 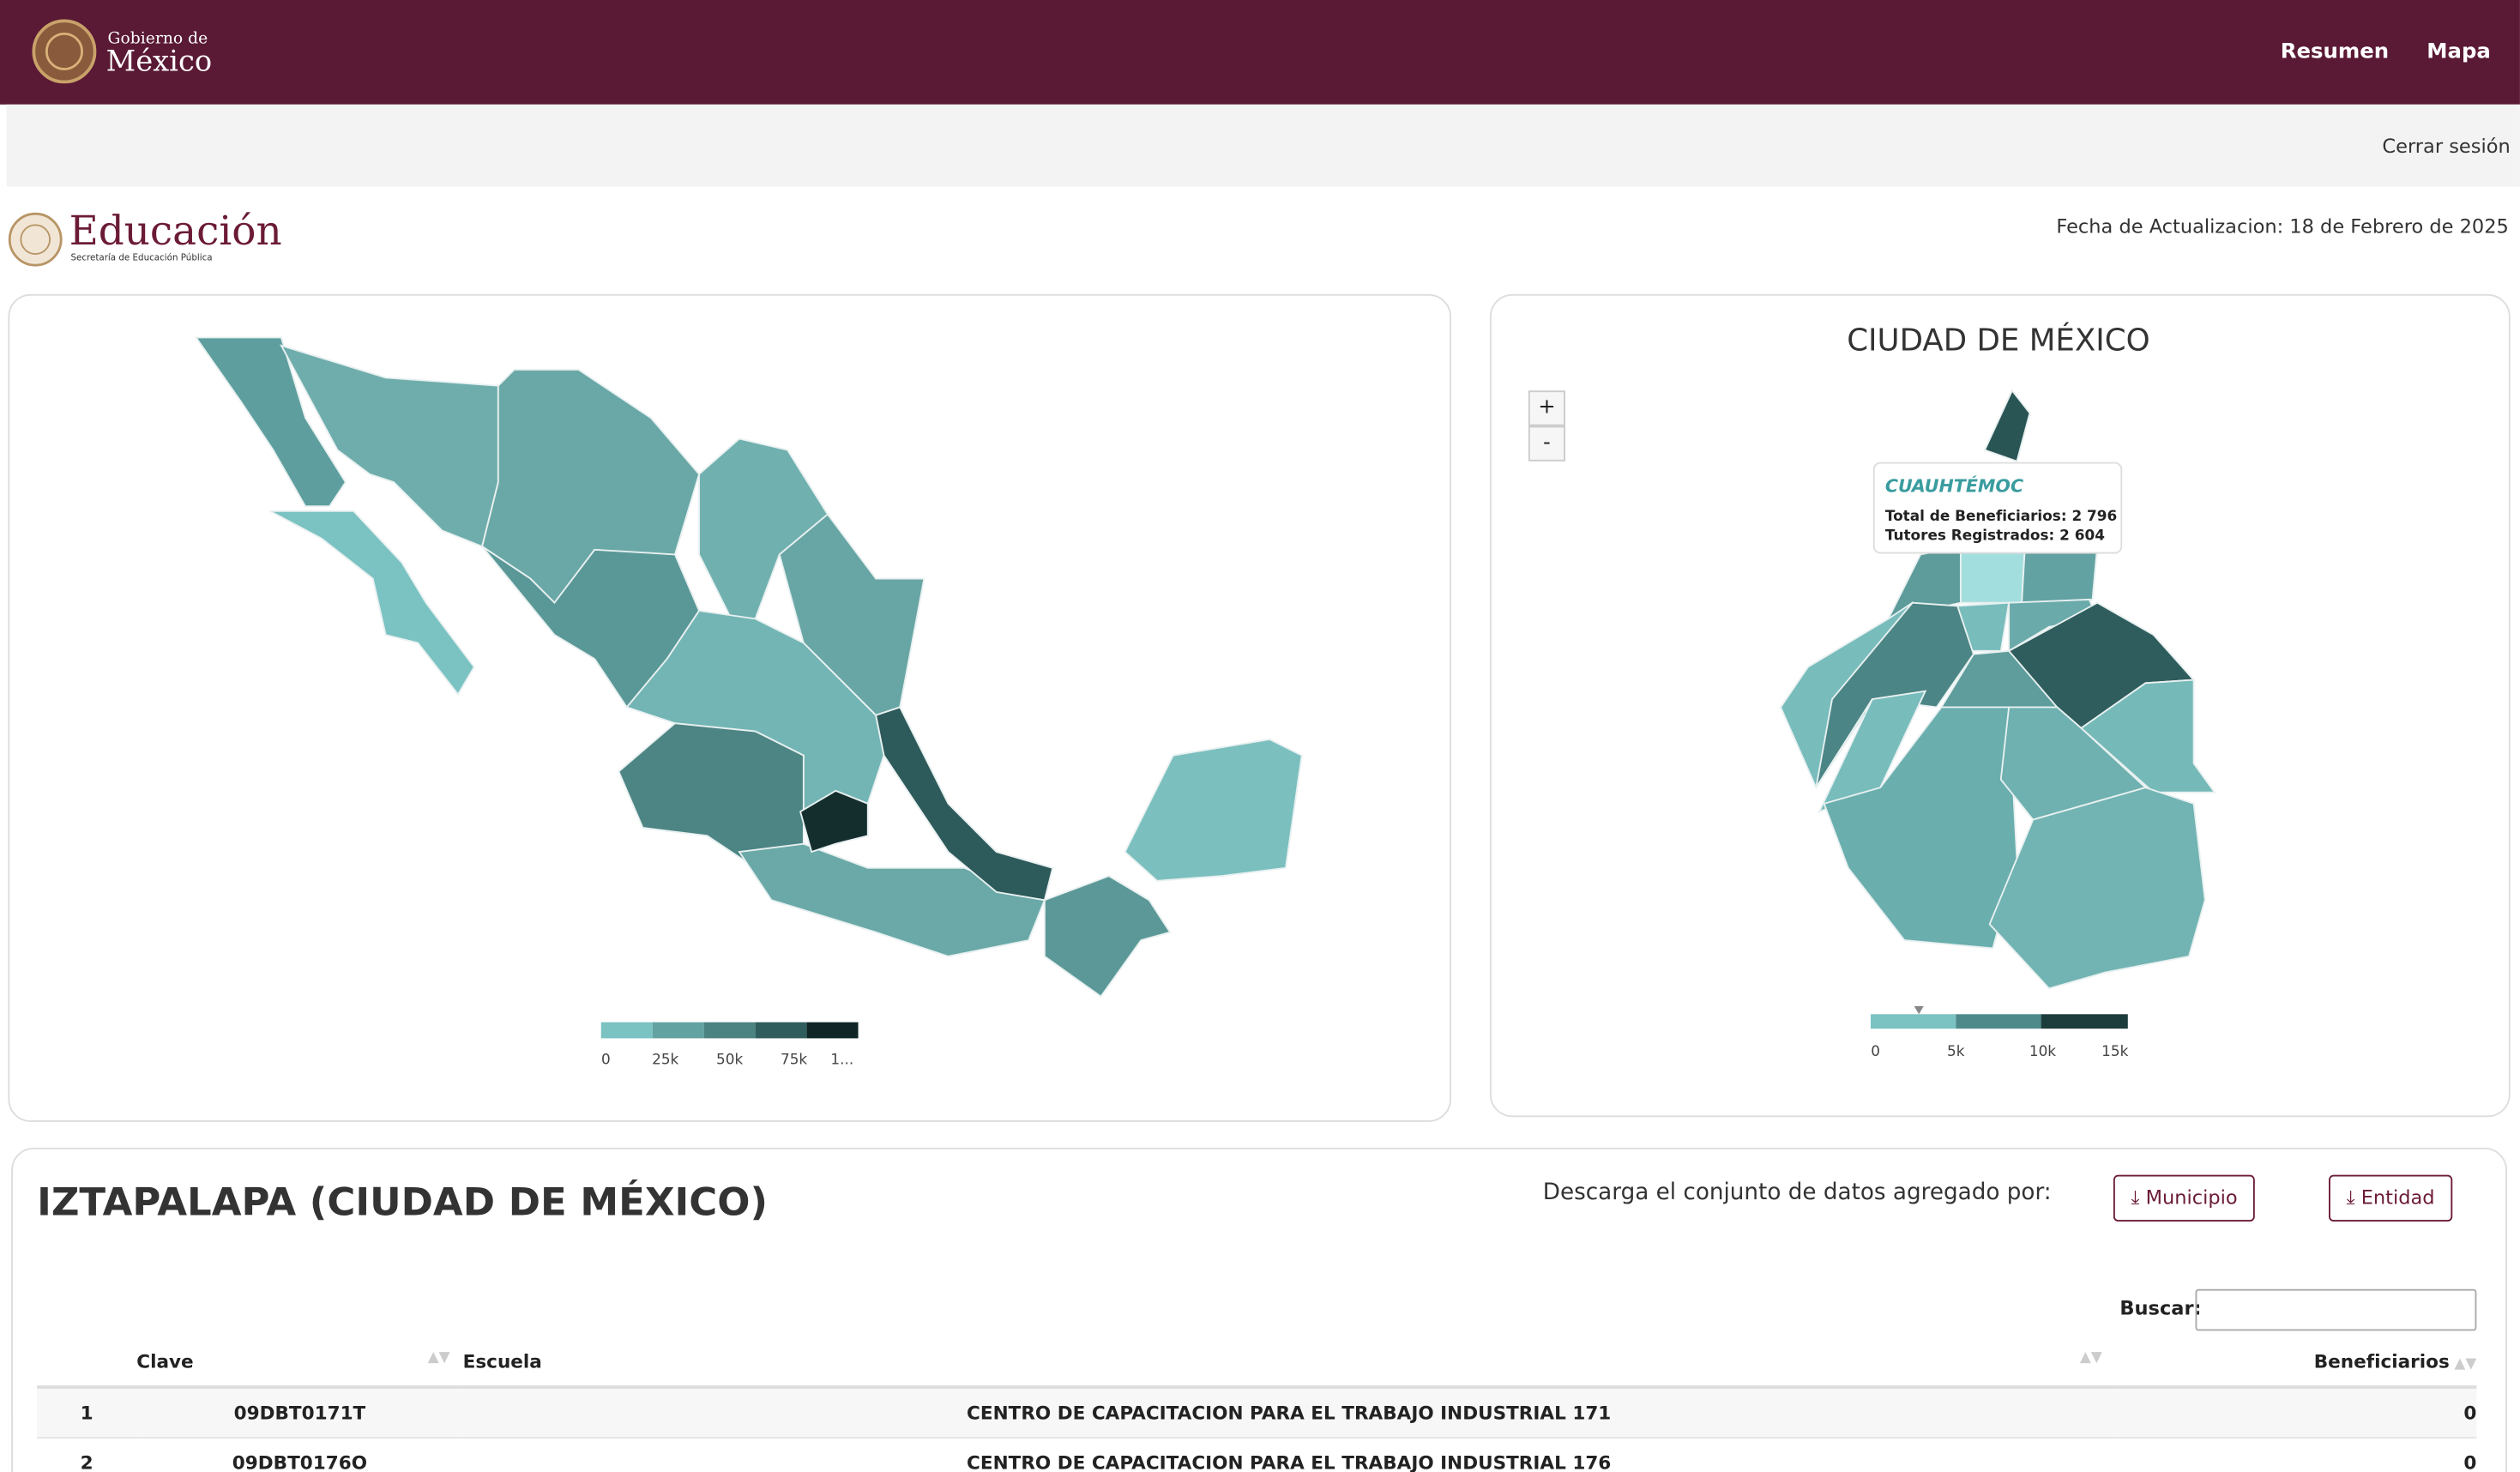 What do you see at coordinates (1954, 485) in the screenshot?
I see `tooltip-title: CUAUHTÉMOC` at bounding box center [1954, 485].